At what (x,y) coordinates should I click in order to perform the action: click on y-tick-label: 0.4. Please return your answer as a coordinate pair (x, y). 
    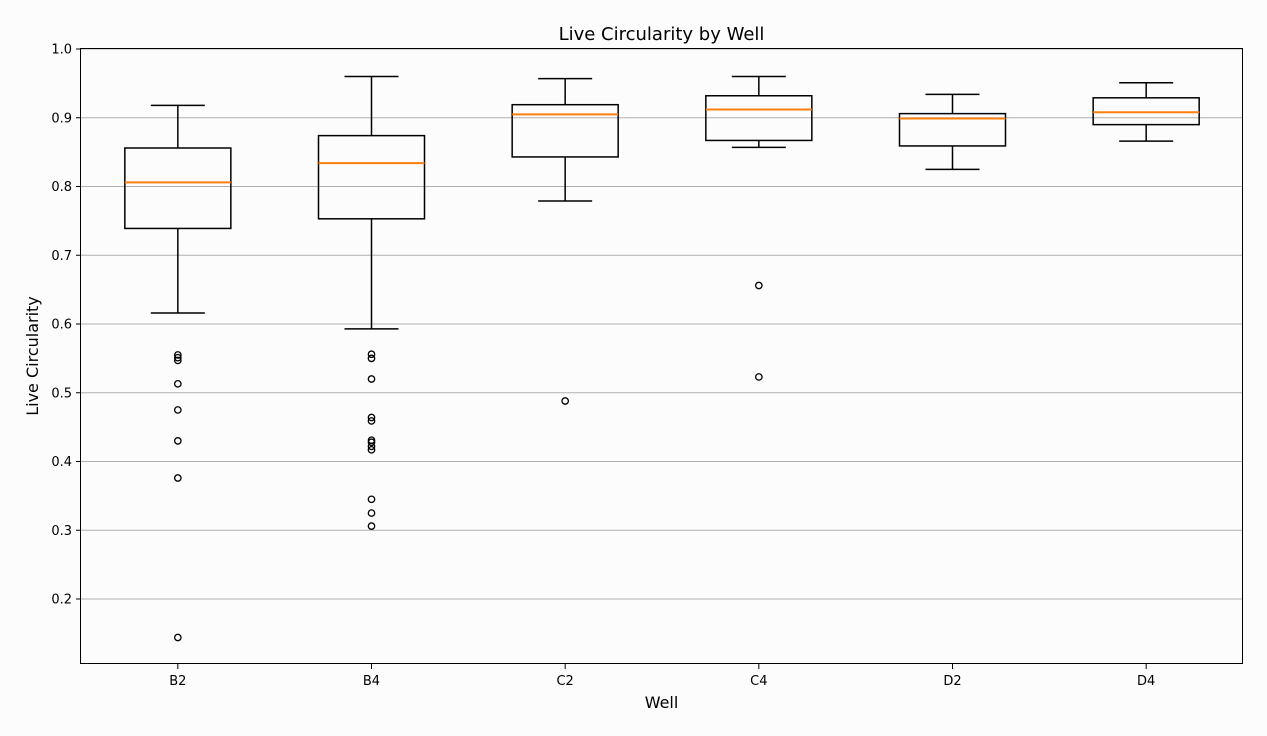
    Looking at the image, I should click on (61, 462).